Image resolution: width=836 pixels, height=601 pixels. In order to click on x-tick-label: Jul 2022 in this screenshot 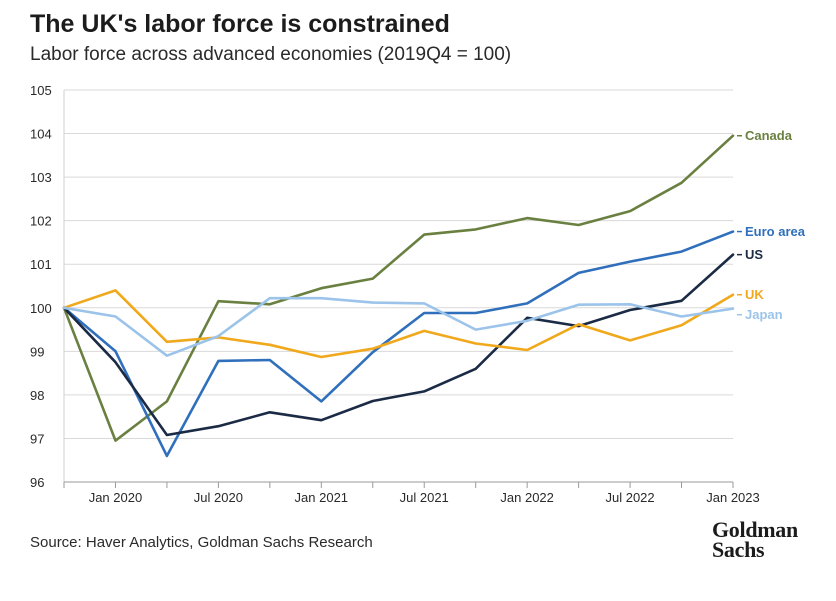, I will do `click(629, 497)`.